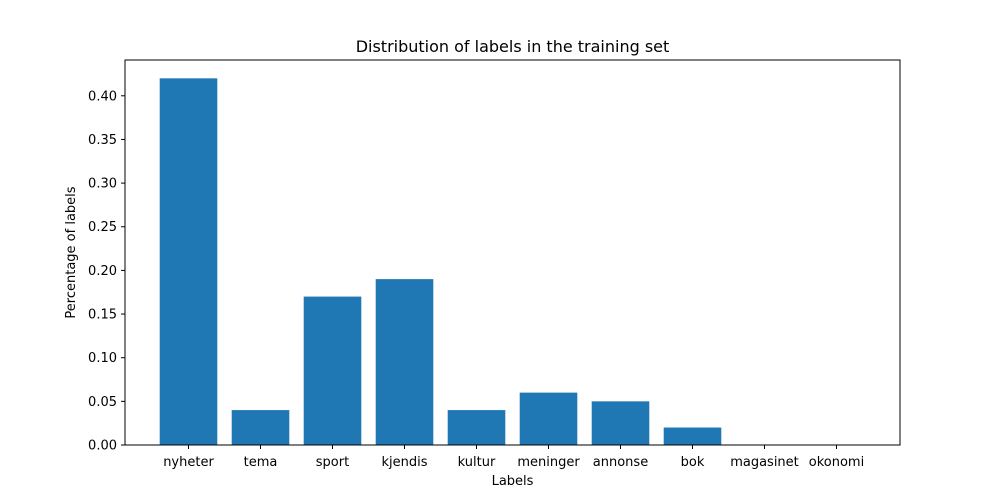 The image size is (1000, 500). Describe the element at coordinates (548, 418) in the screenshot. I see `bar-meninger` at that location.